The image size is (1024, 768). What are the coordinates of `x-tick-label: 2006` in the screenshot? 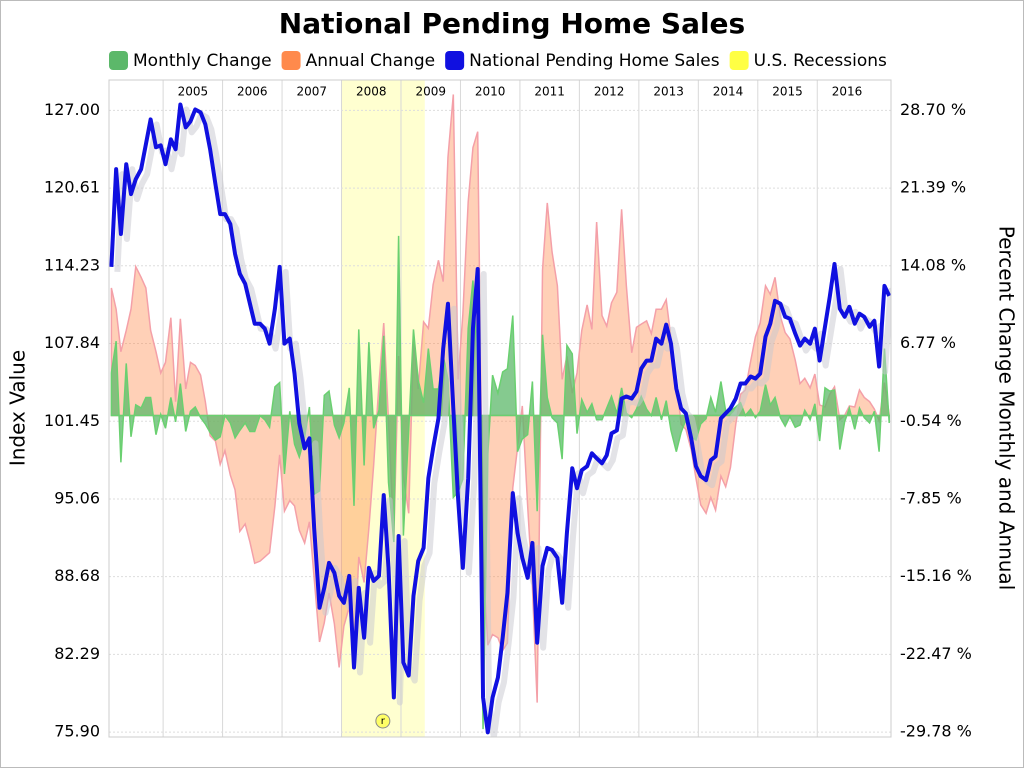 It's located at (252, 92).